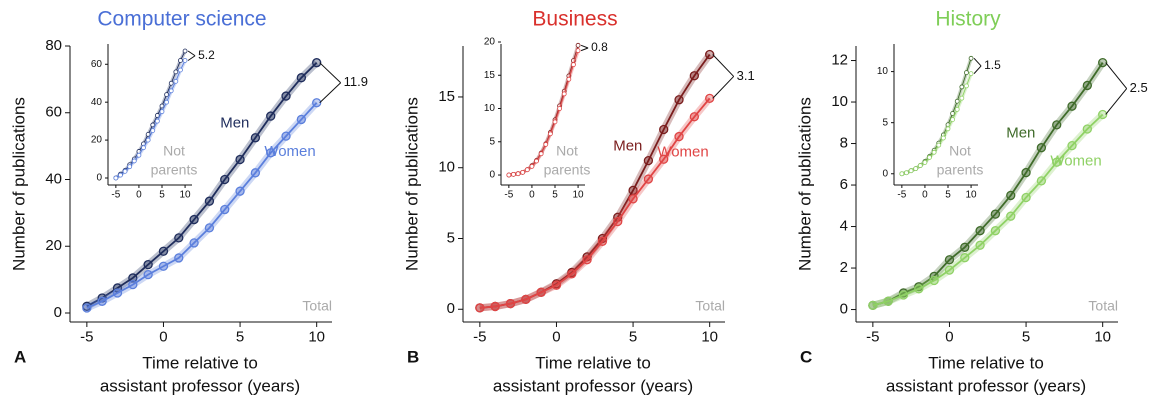  Describe the element at coordinates (1139, 87) in the screenshot. I see `gap-label: 2.5` at that location.